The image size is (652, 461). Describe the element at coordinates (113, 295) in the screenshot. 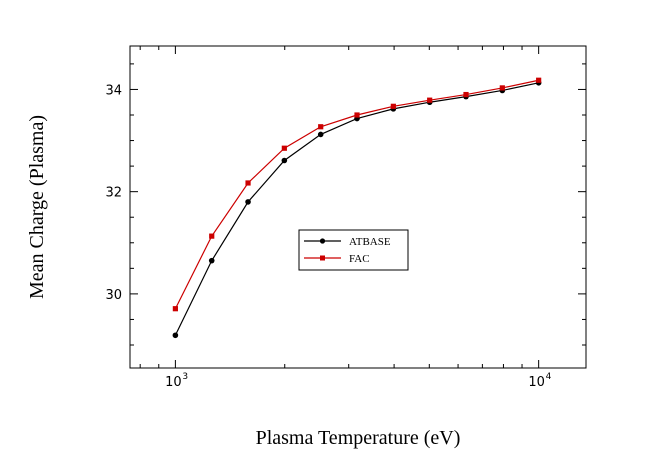

I see `y-tick-label: 30` at that location.